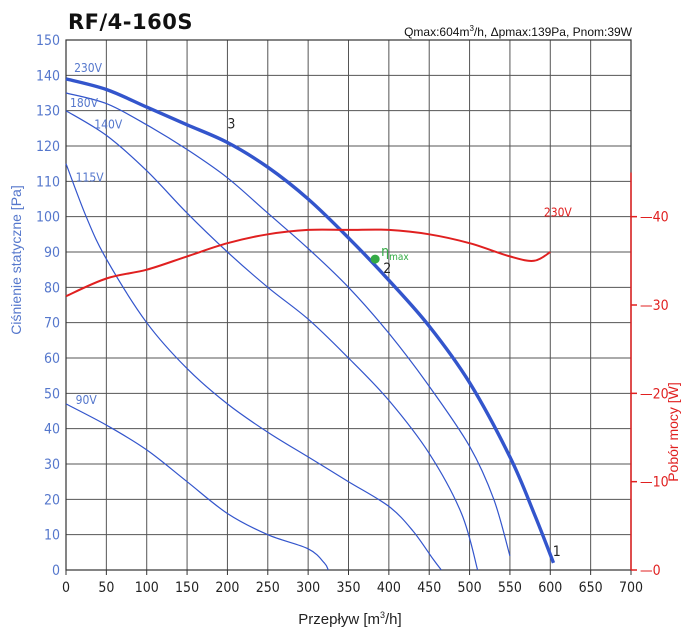  Describe the element at coordinates (470, 588) in the screenshot. I see `x-tick-label: 500` at that location.